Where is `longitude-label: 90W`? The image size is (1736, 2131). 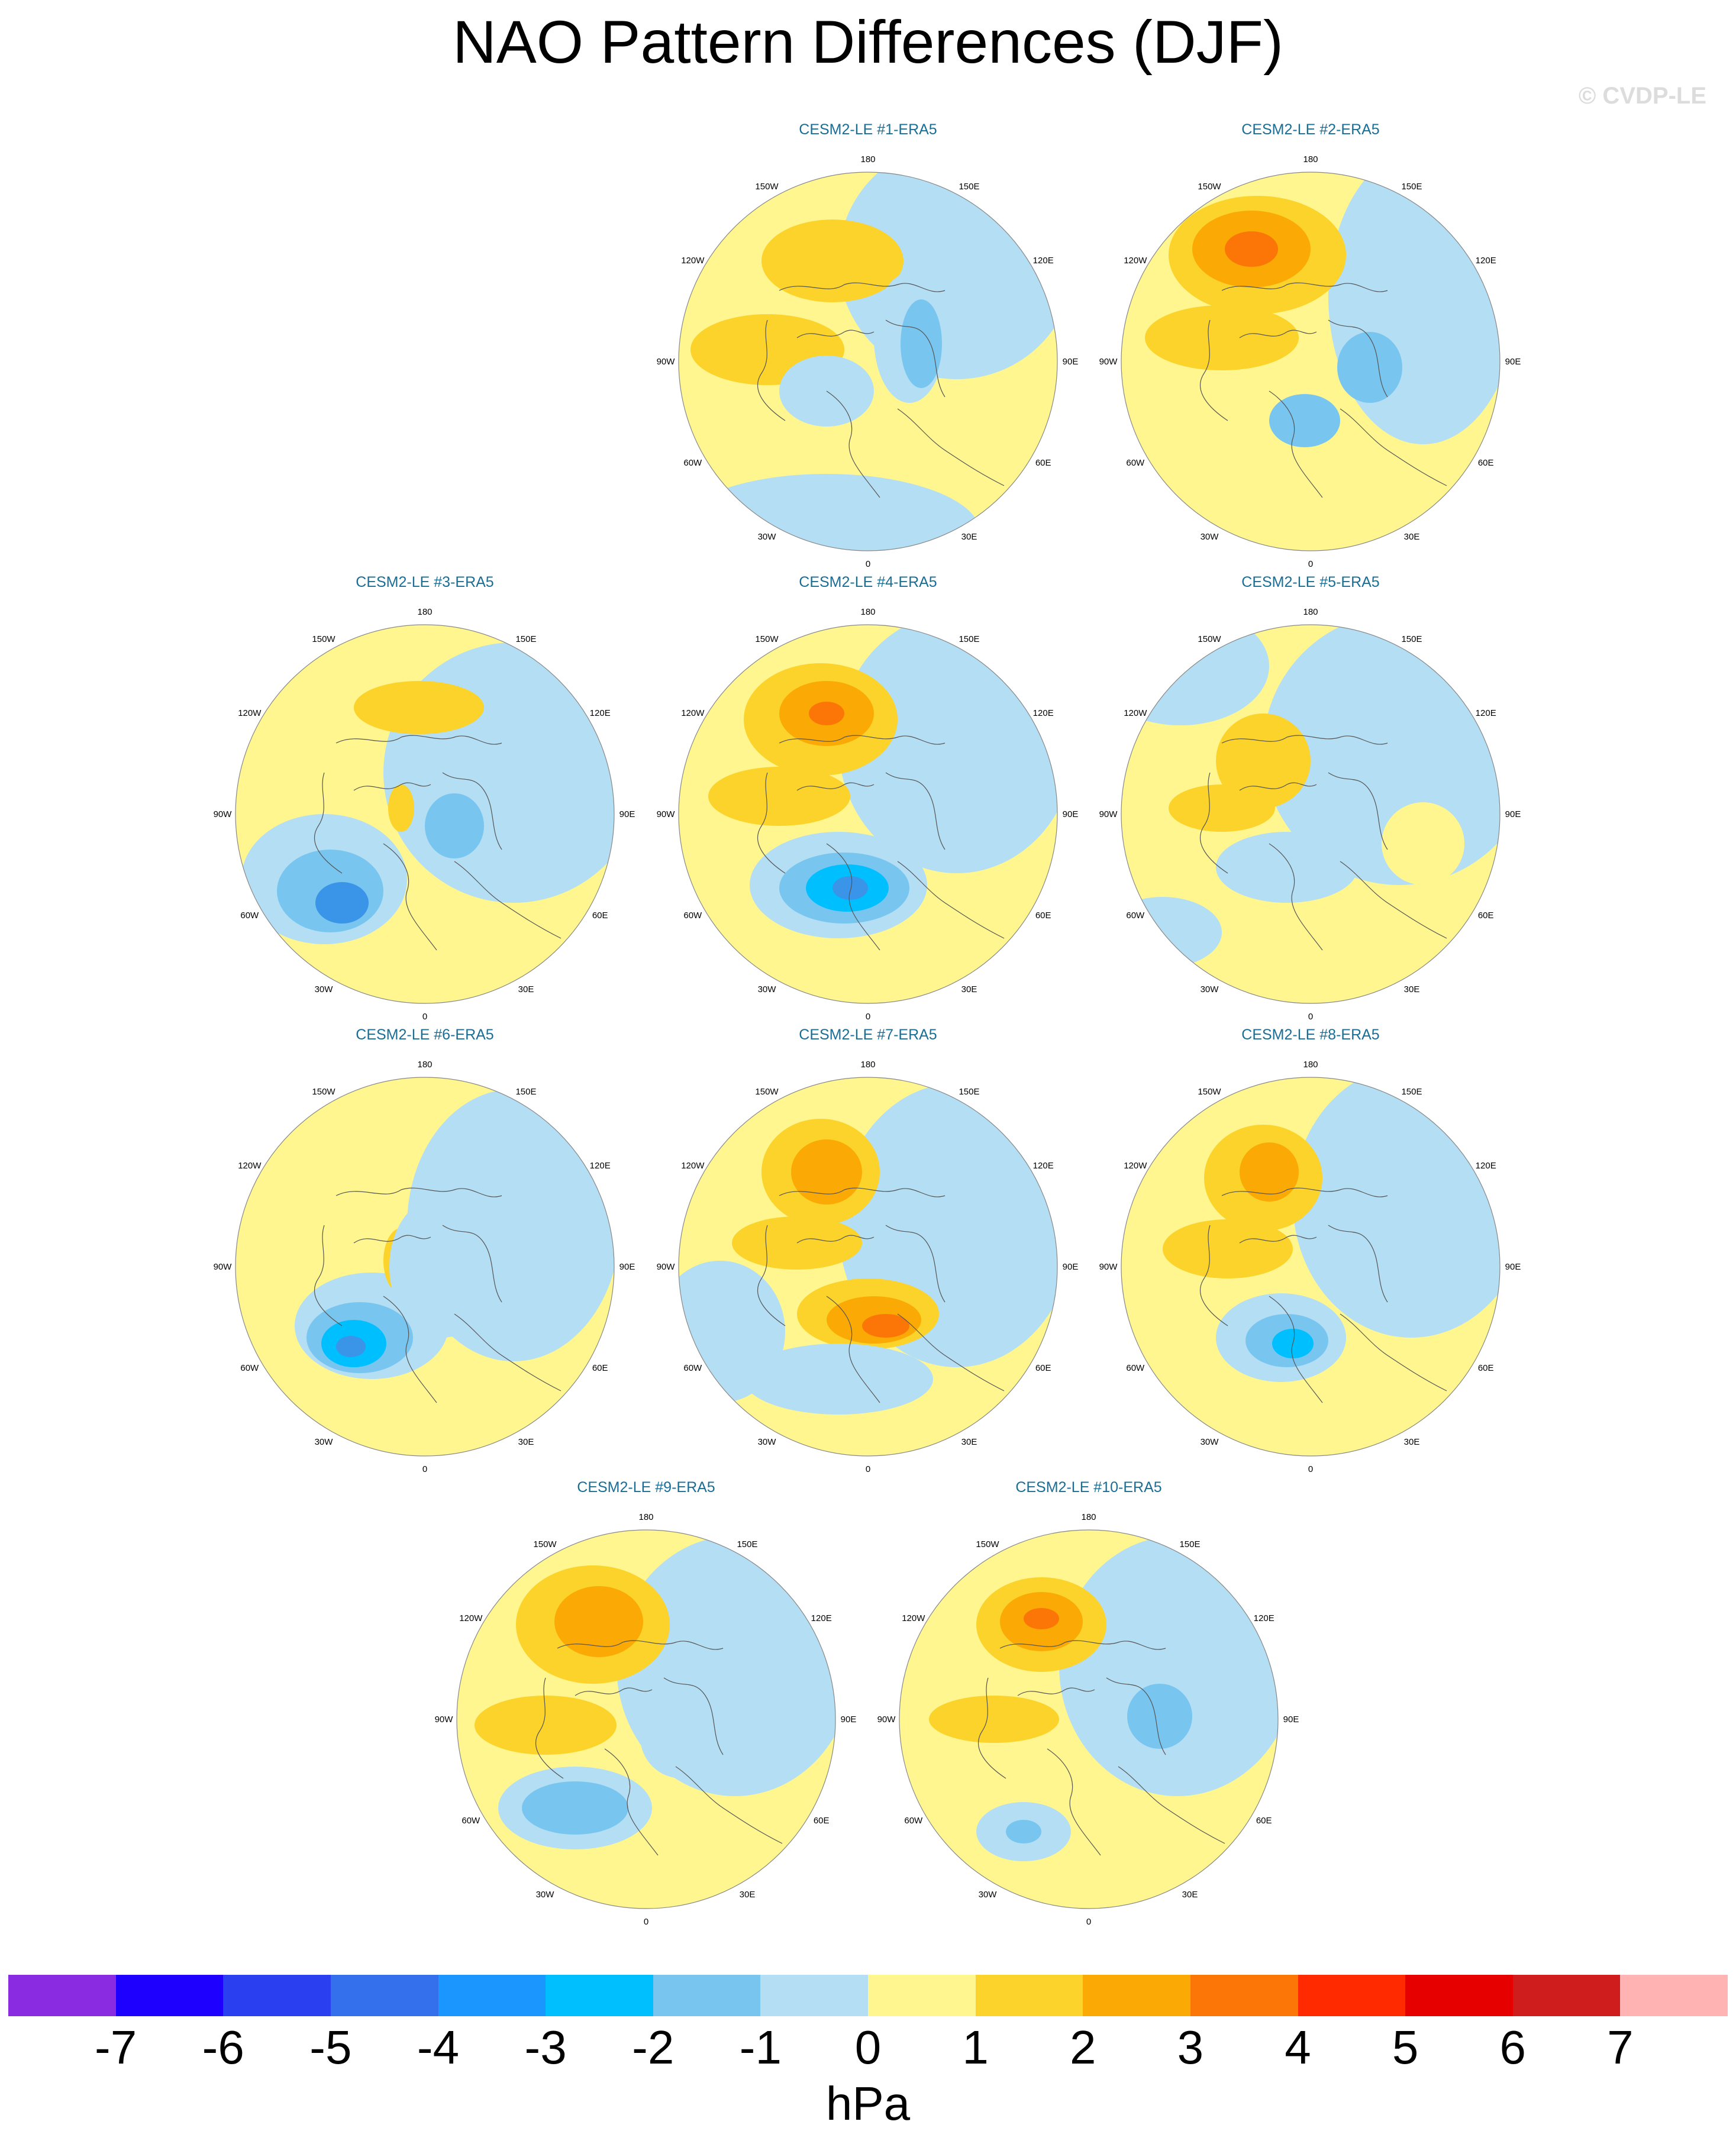 longitude-label: 90W is located at coordinates (666, 814).